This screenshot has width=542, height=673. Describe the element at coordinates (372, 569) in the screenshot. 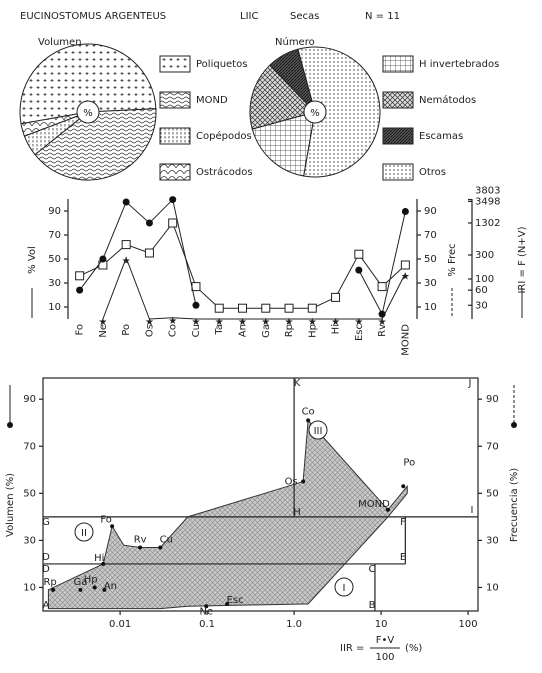

I see `corner-label: C` at that location.